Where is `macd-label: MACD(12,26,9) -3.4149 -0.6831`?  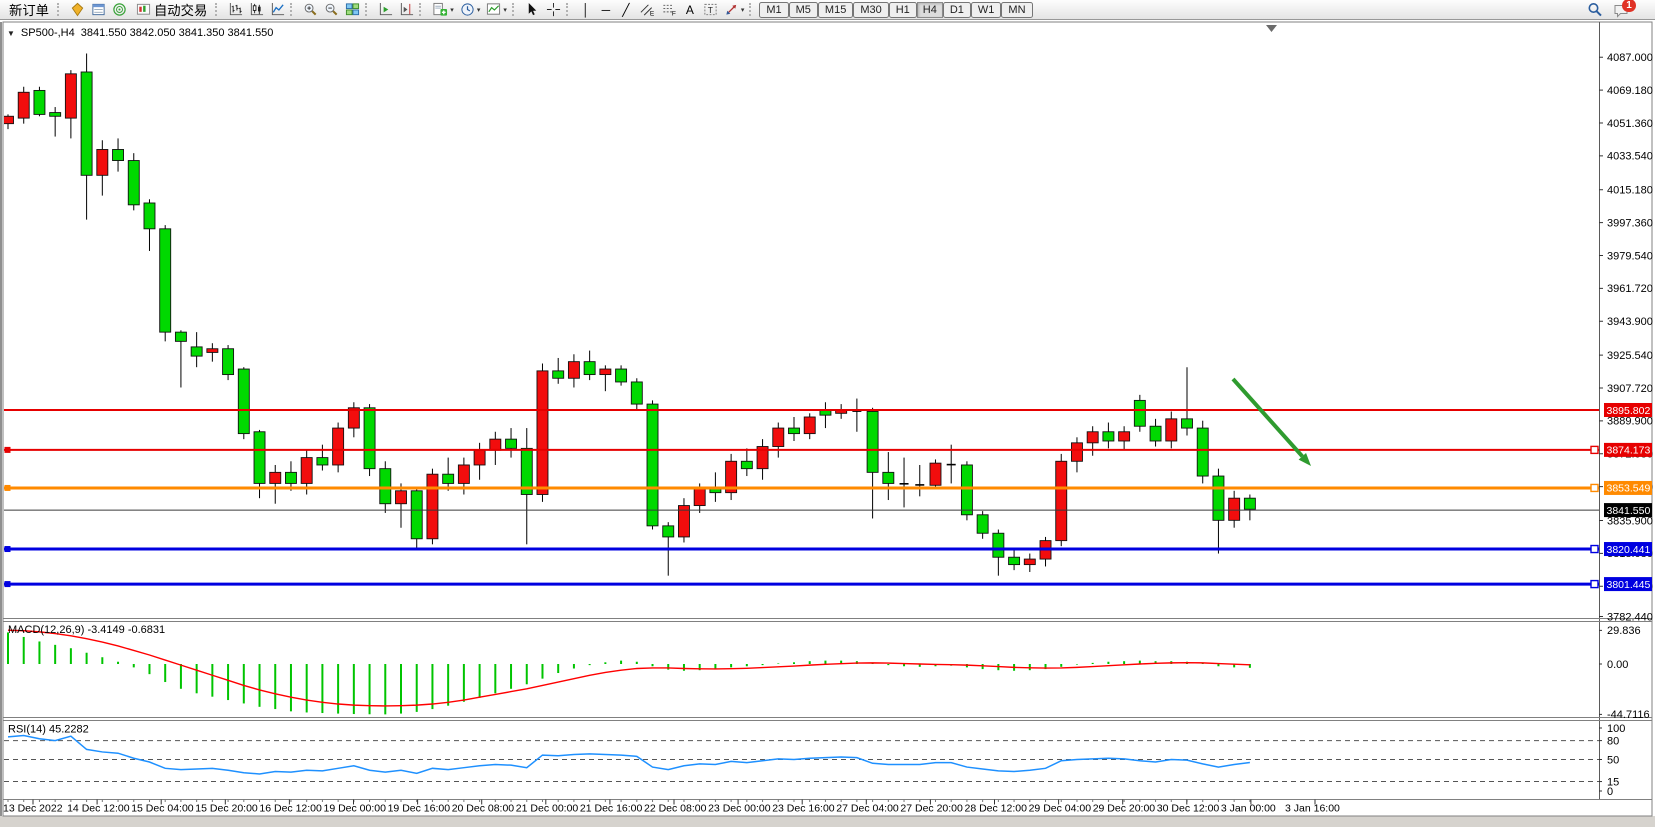
macd-label: MACD(12,26,9) -3.4149 -0.6831 is located at coordinates (86, 630).